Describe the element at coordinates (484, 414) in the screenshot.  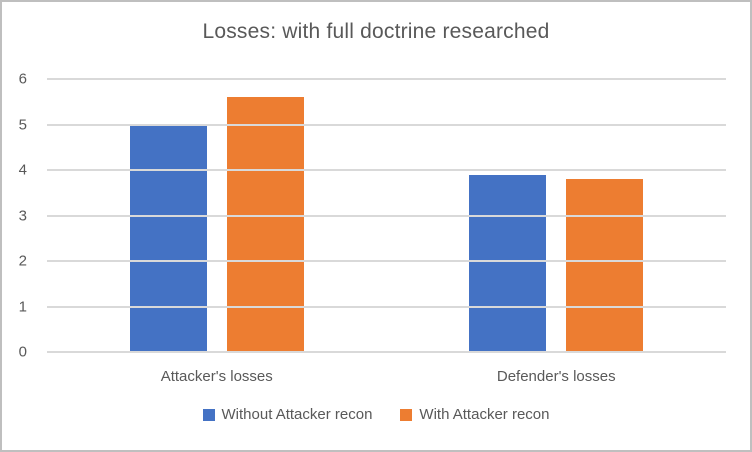
I see `legend-label-with-attacker-recon: With Attacker recon` at that location.